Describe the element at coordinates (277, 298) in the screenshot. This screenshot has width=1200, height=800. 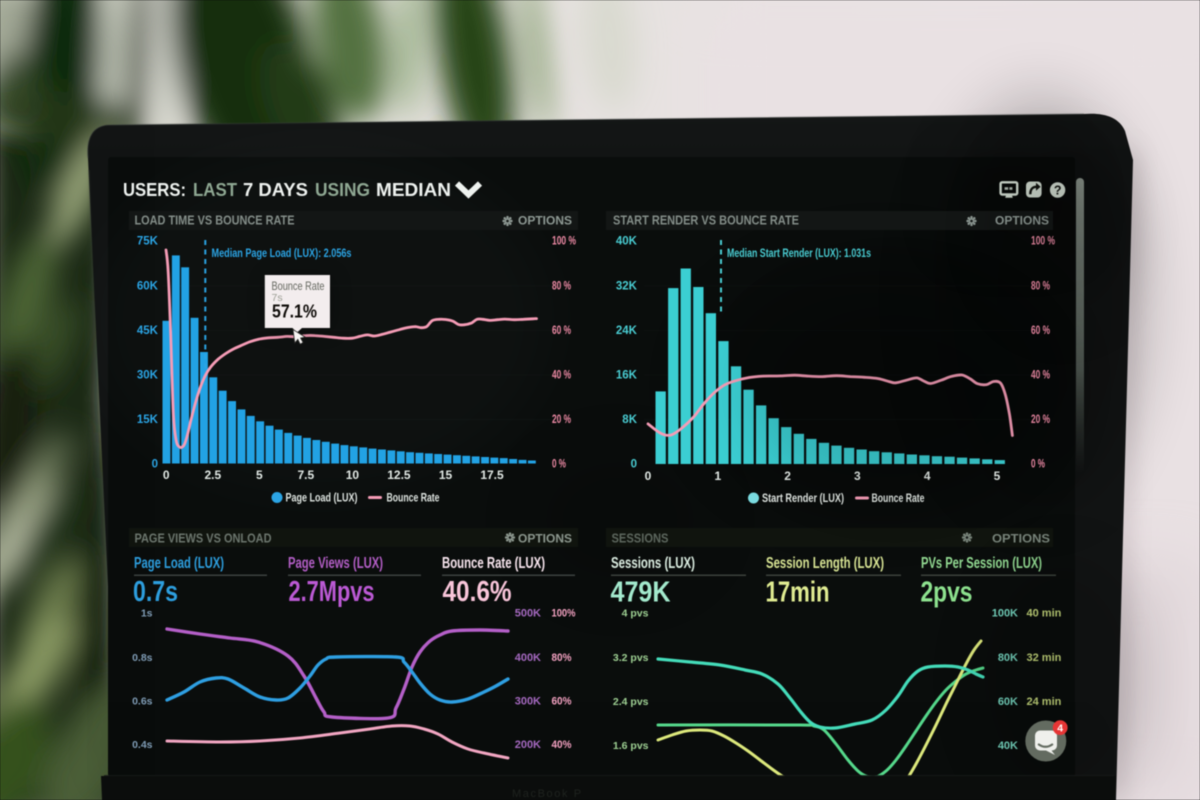
I see `svg-text: 7s` at that location.